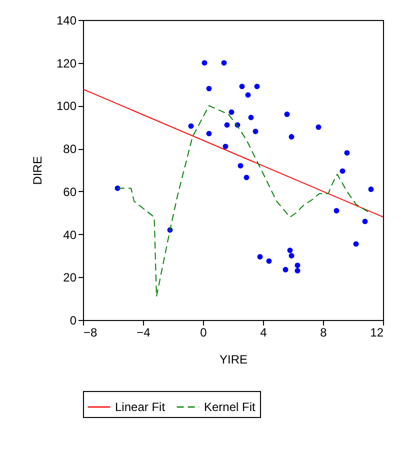 The width and height of the screenshot is (416, 464). Describe the element at coordinates (70, 235) in the screenshot. I see `y-tick-label: 40` at that location.